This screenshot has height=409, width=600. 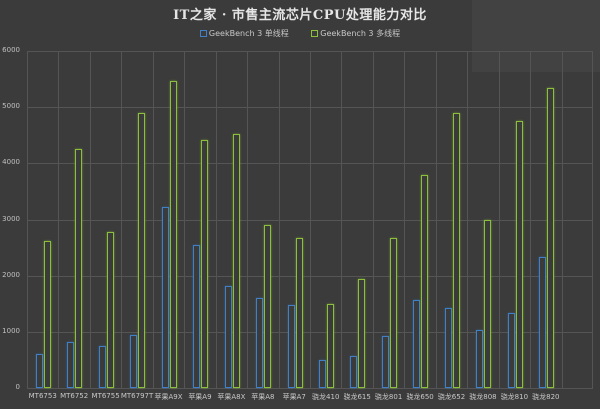 I want to click on x-tick-label: 骁龙820, so click(x=546, y=397).